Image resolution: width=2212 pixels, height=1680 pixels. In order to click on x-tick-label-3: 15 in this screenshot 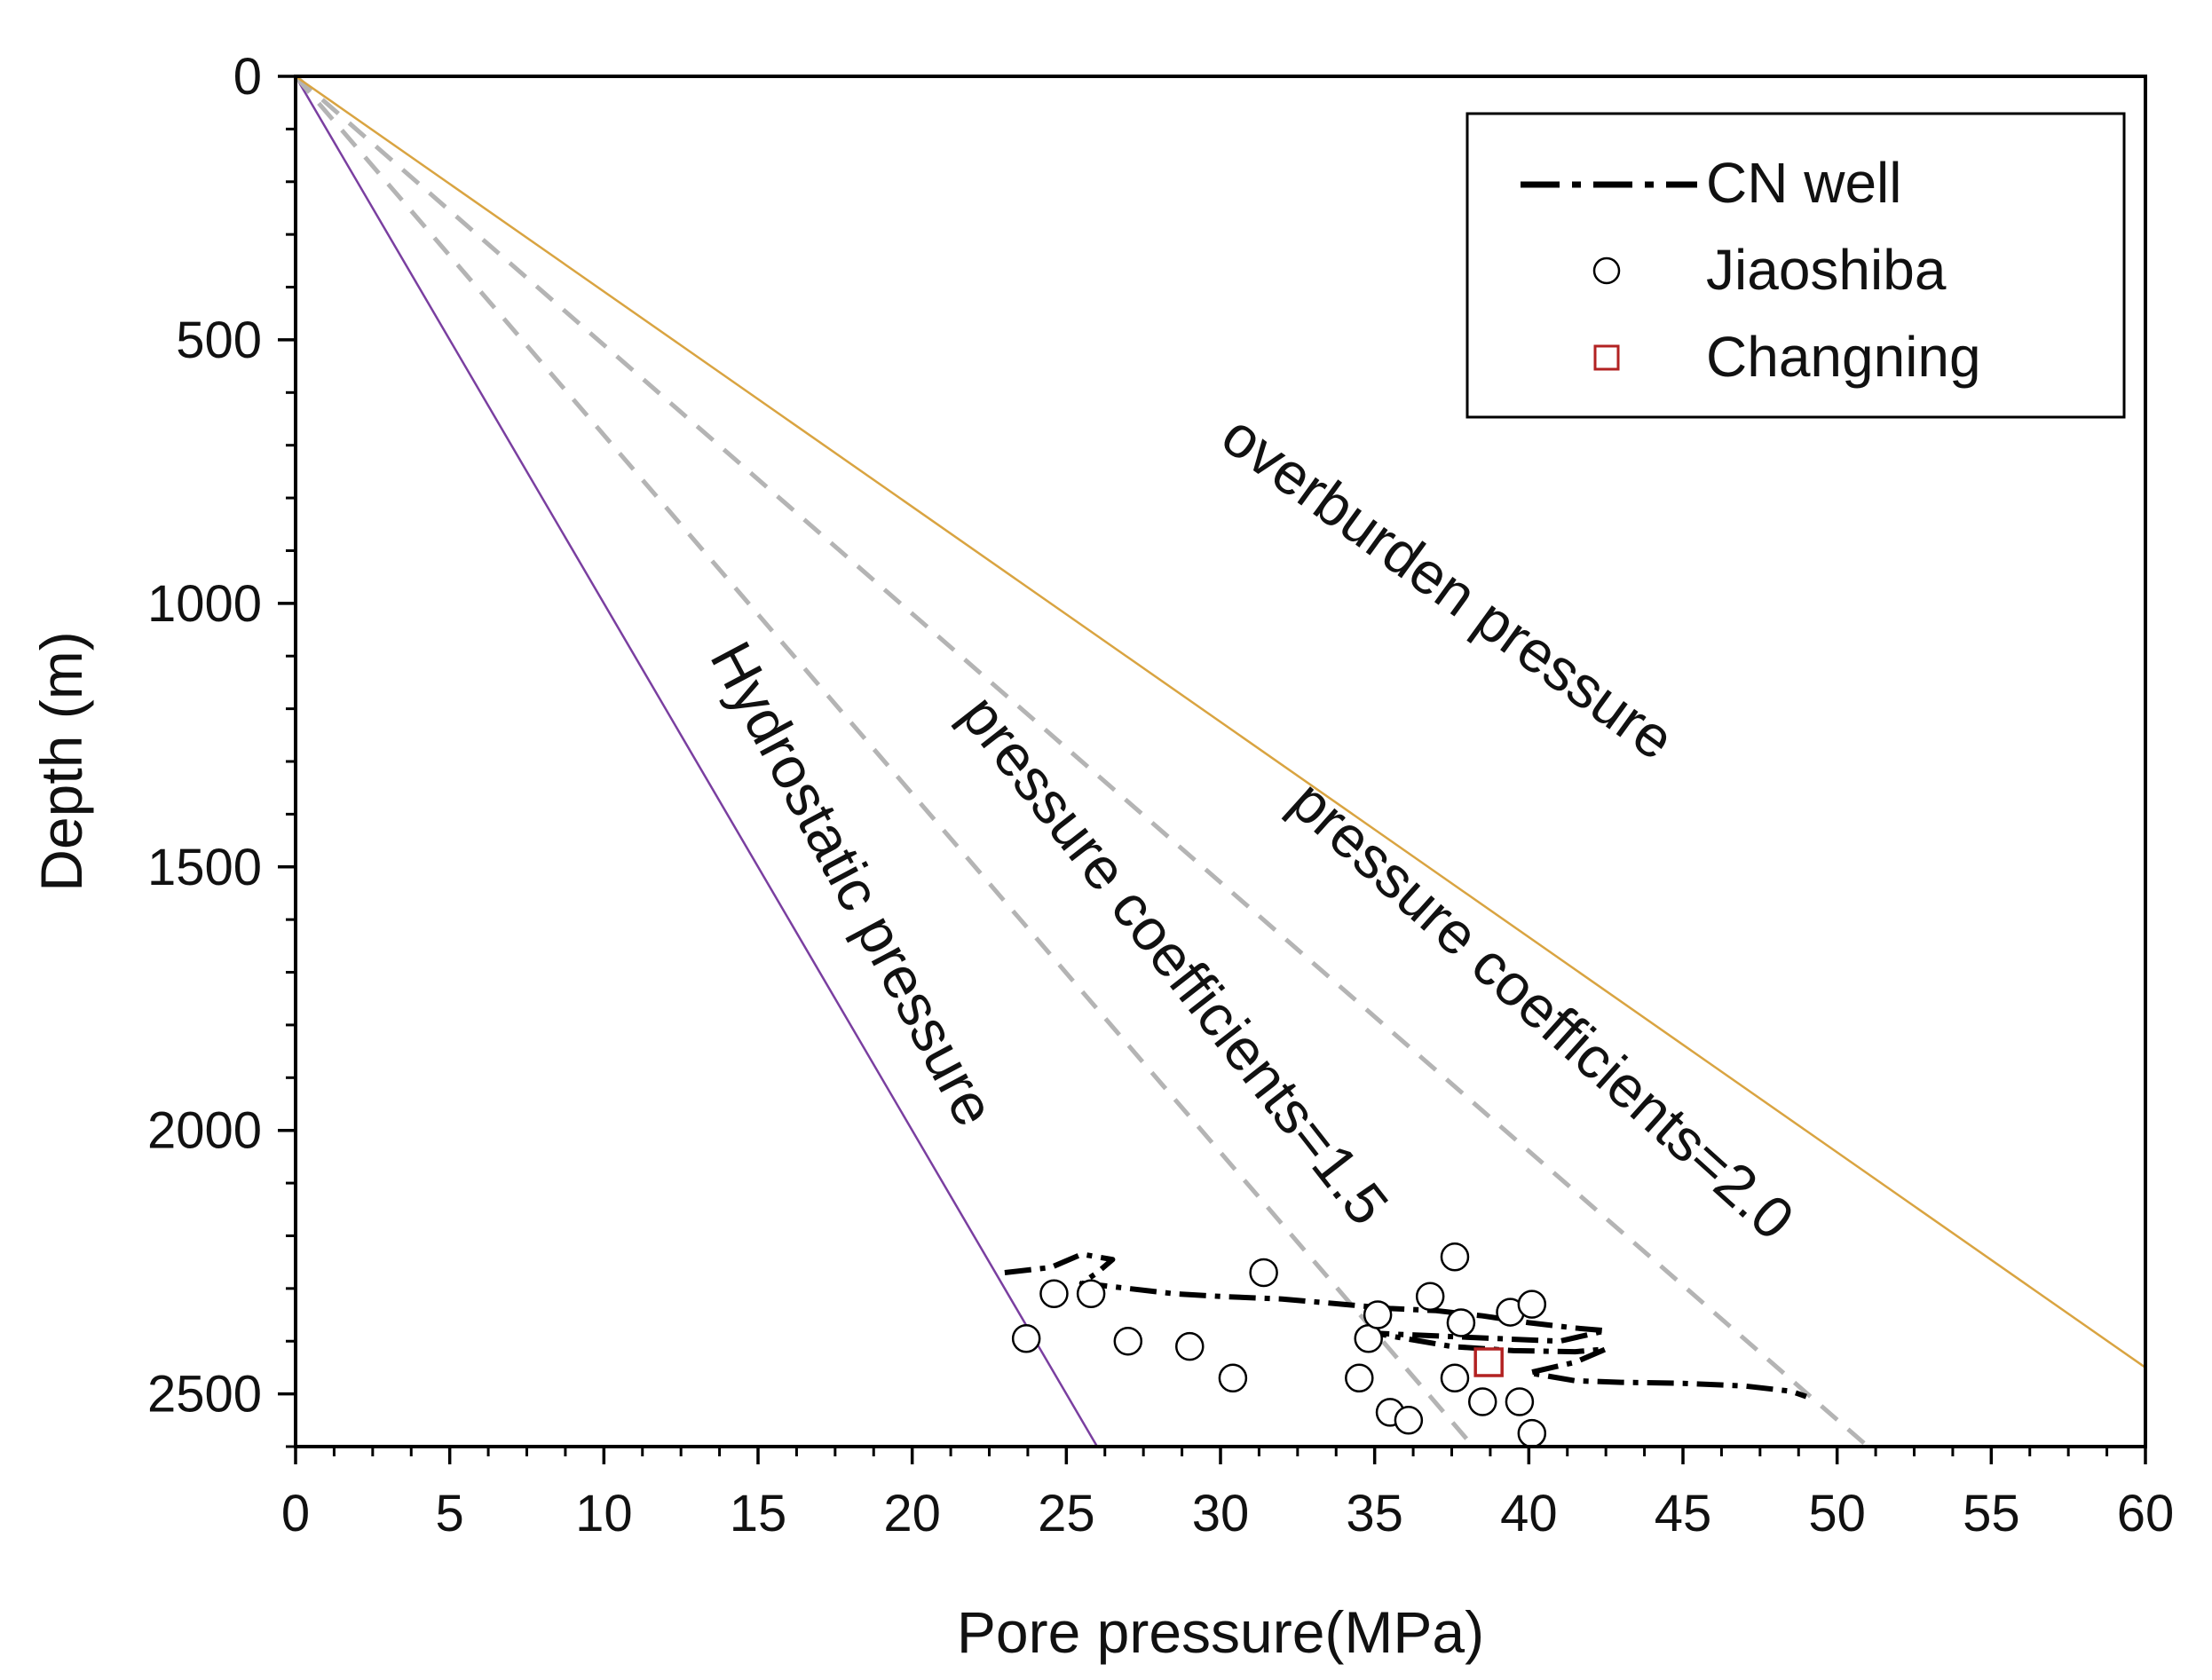, I will do `click(758, 1513)`.